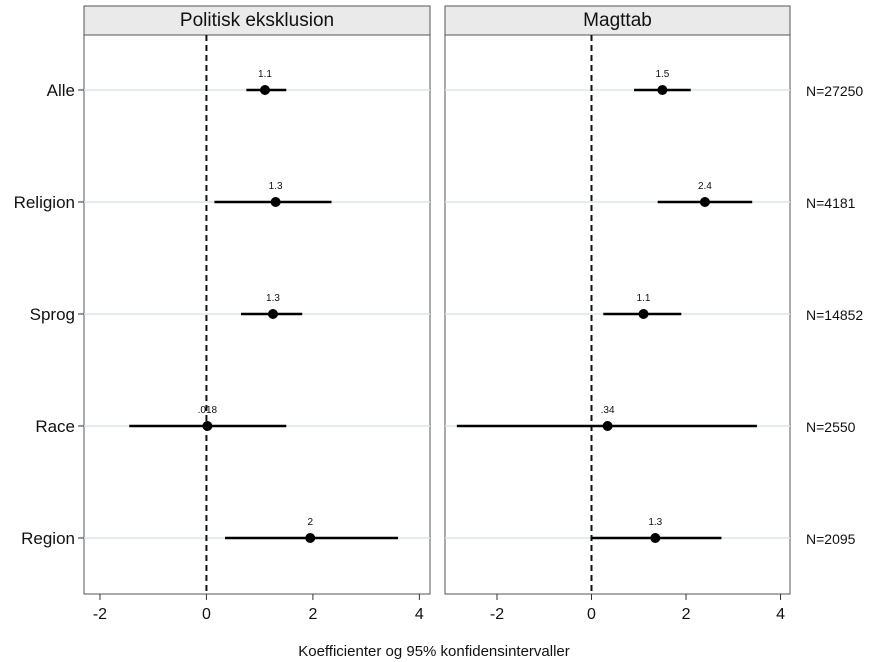 This screenshot has height=662, width=886. Describe the element at coordinates (48, 538) in the screenshot. I see `row-label: Region` at that location.